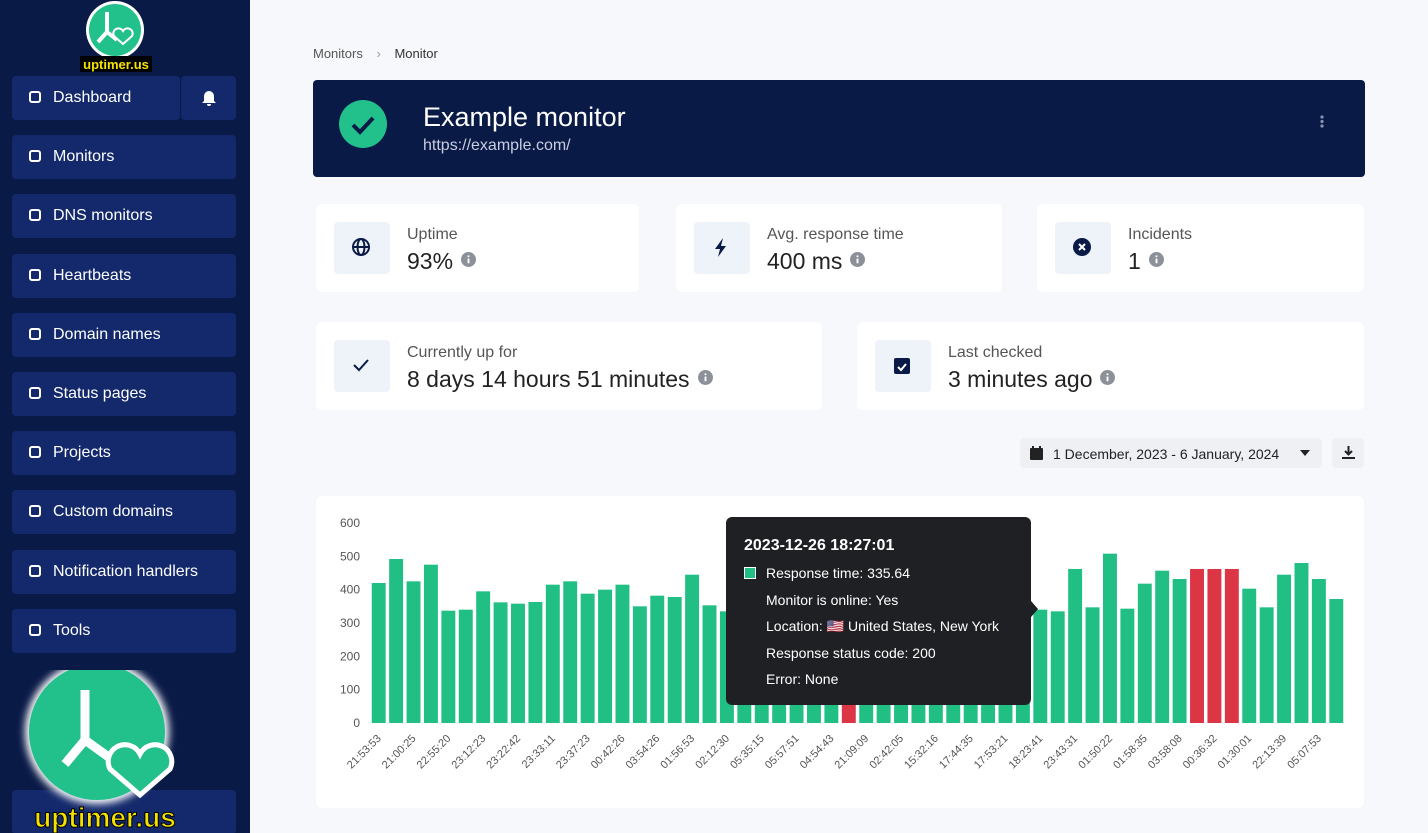 The image size is (1428, 833). What do you see at coordinates (350, 590) in the screenshot?
I see `y-tick-label: 400` at bounding box center [350, 590].